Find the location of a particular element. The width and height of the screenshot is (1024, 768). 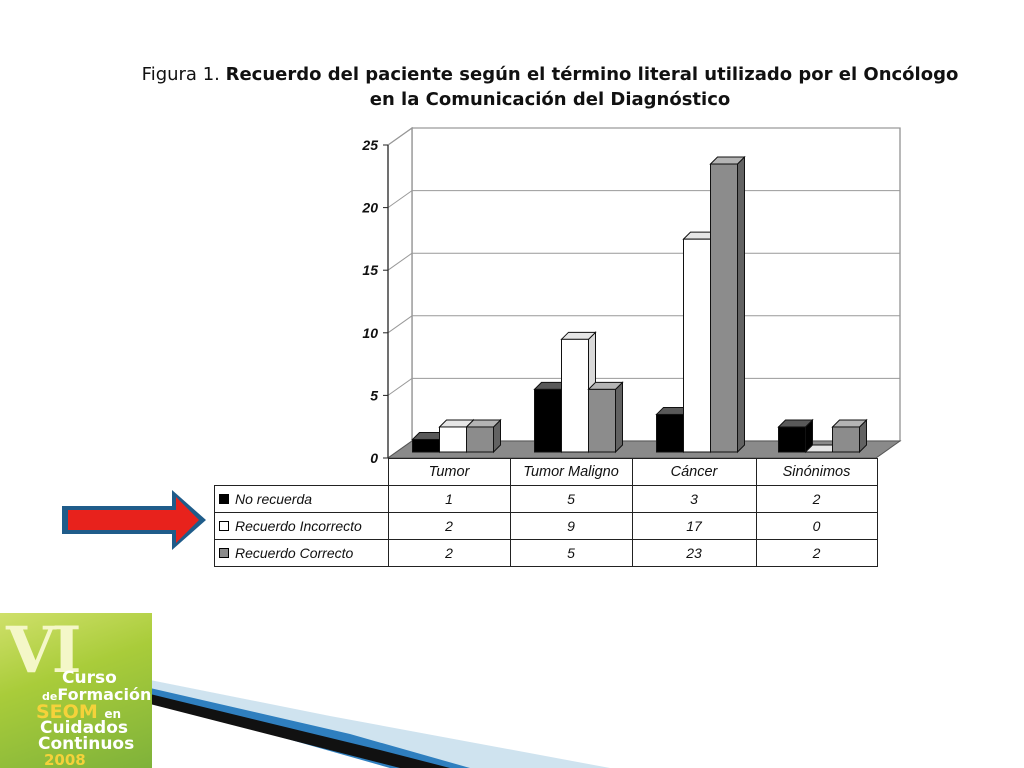

logo-text-prefix: de is located at coordinates (50, 696).